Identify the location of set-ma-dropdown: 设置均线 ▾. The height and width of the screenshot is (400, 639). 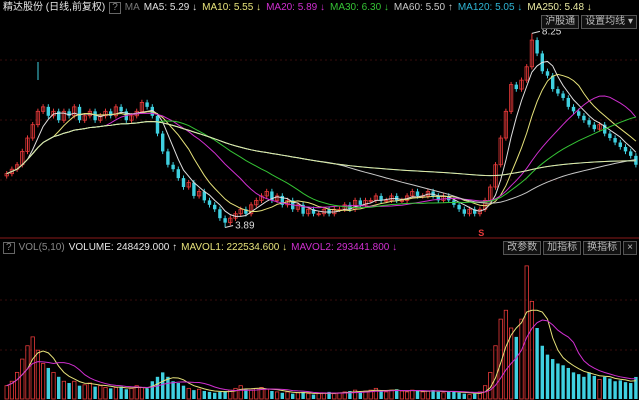
(609, 22).